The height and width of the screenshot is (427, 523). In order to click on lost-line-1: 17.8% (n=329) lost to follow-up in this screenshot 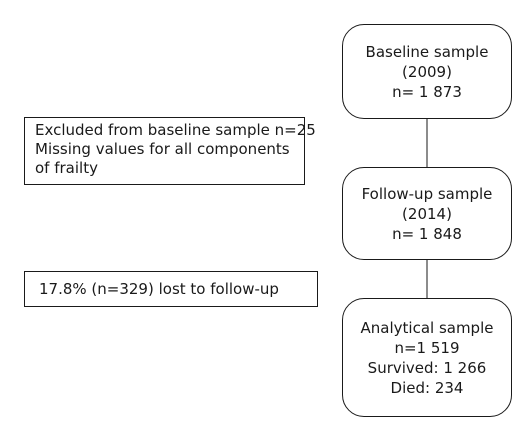, I will do `click(159, 288)`.